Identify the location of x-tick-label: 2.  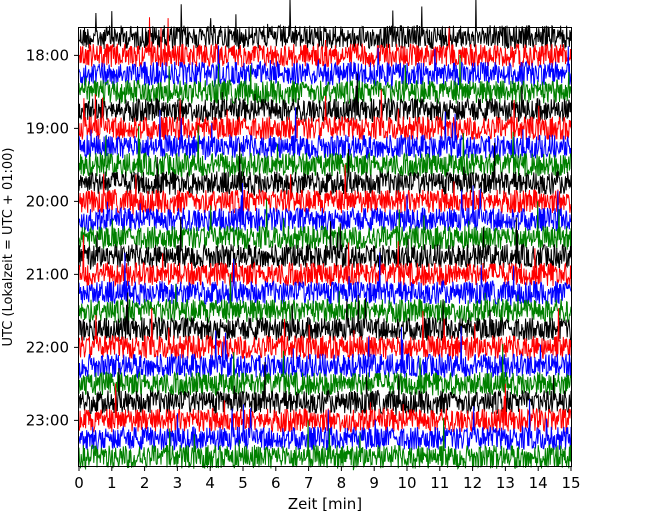
(145, 483).